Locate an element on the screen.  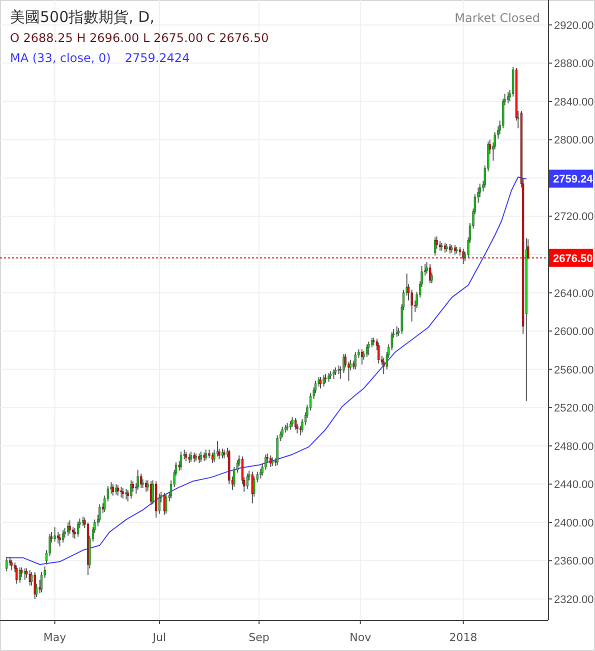
x-tick-label: Nov is located at coordinates (361, 637).